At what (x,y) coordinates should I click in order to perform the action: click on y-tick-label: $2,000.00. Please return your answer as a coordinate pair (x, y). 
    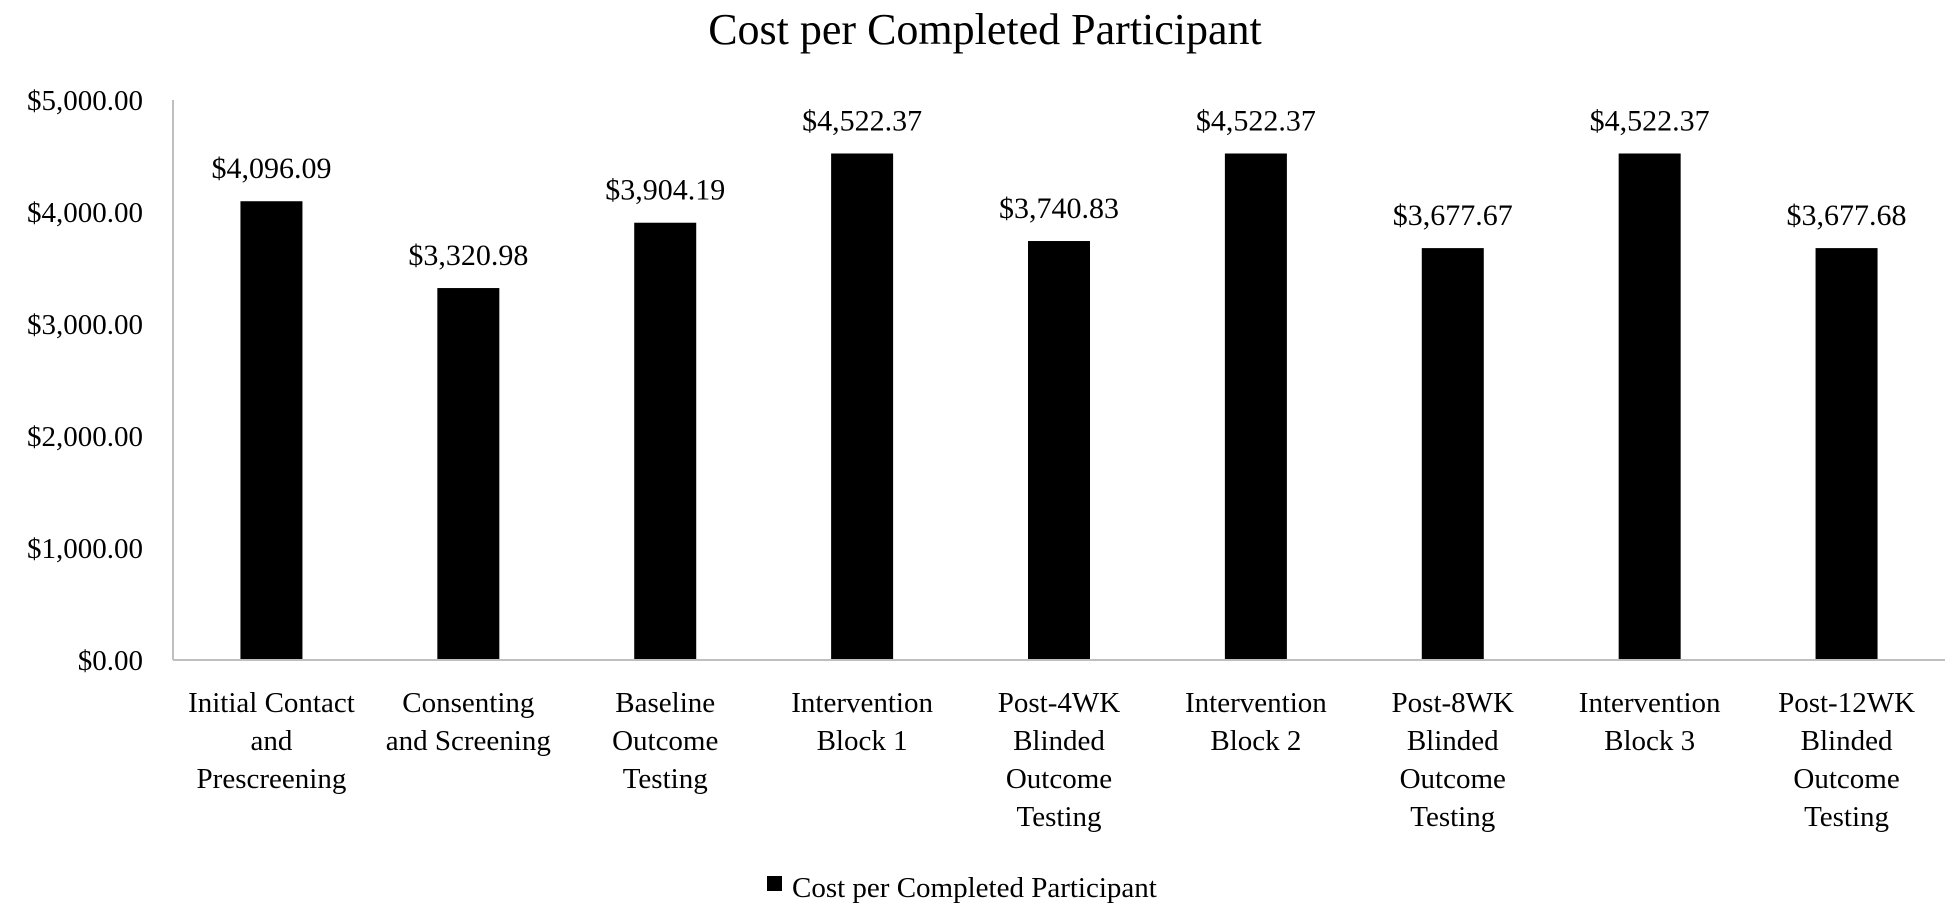
    Looking at the image, I should click on (85, 437).